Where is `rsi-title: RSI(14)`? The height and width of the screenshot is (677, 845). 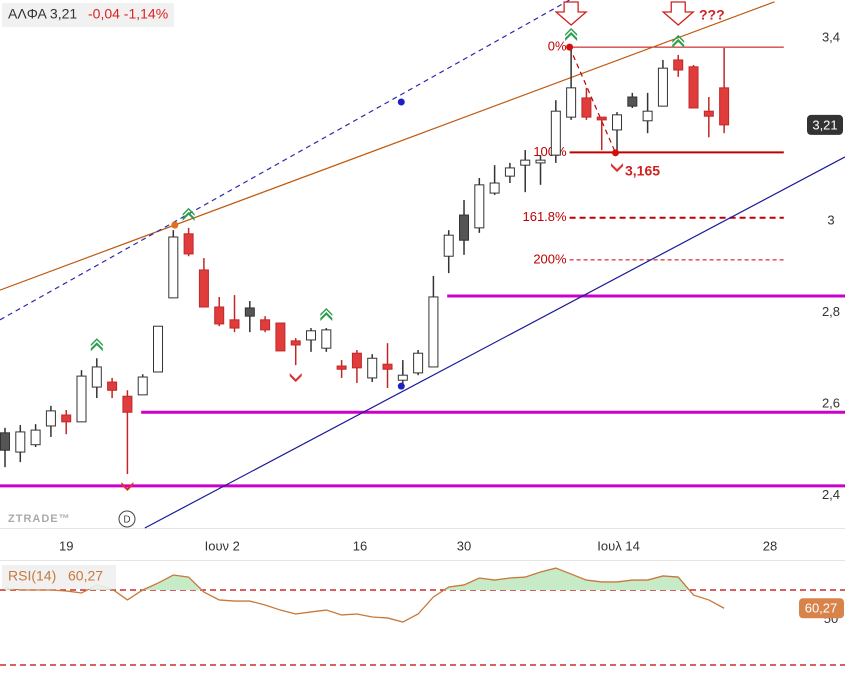
rsi-title: RSI(14) is located at coordinates (32, 576).